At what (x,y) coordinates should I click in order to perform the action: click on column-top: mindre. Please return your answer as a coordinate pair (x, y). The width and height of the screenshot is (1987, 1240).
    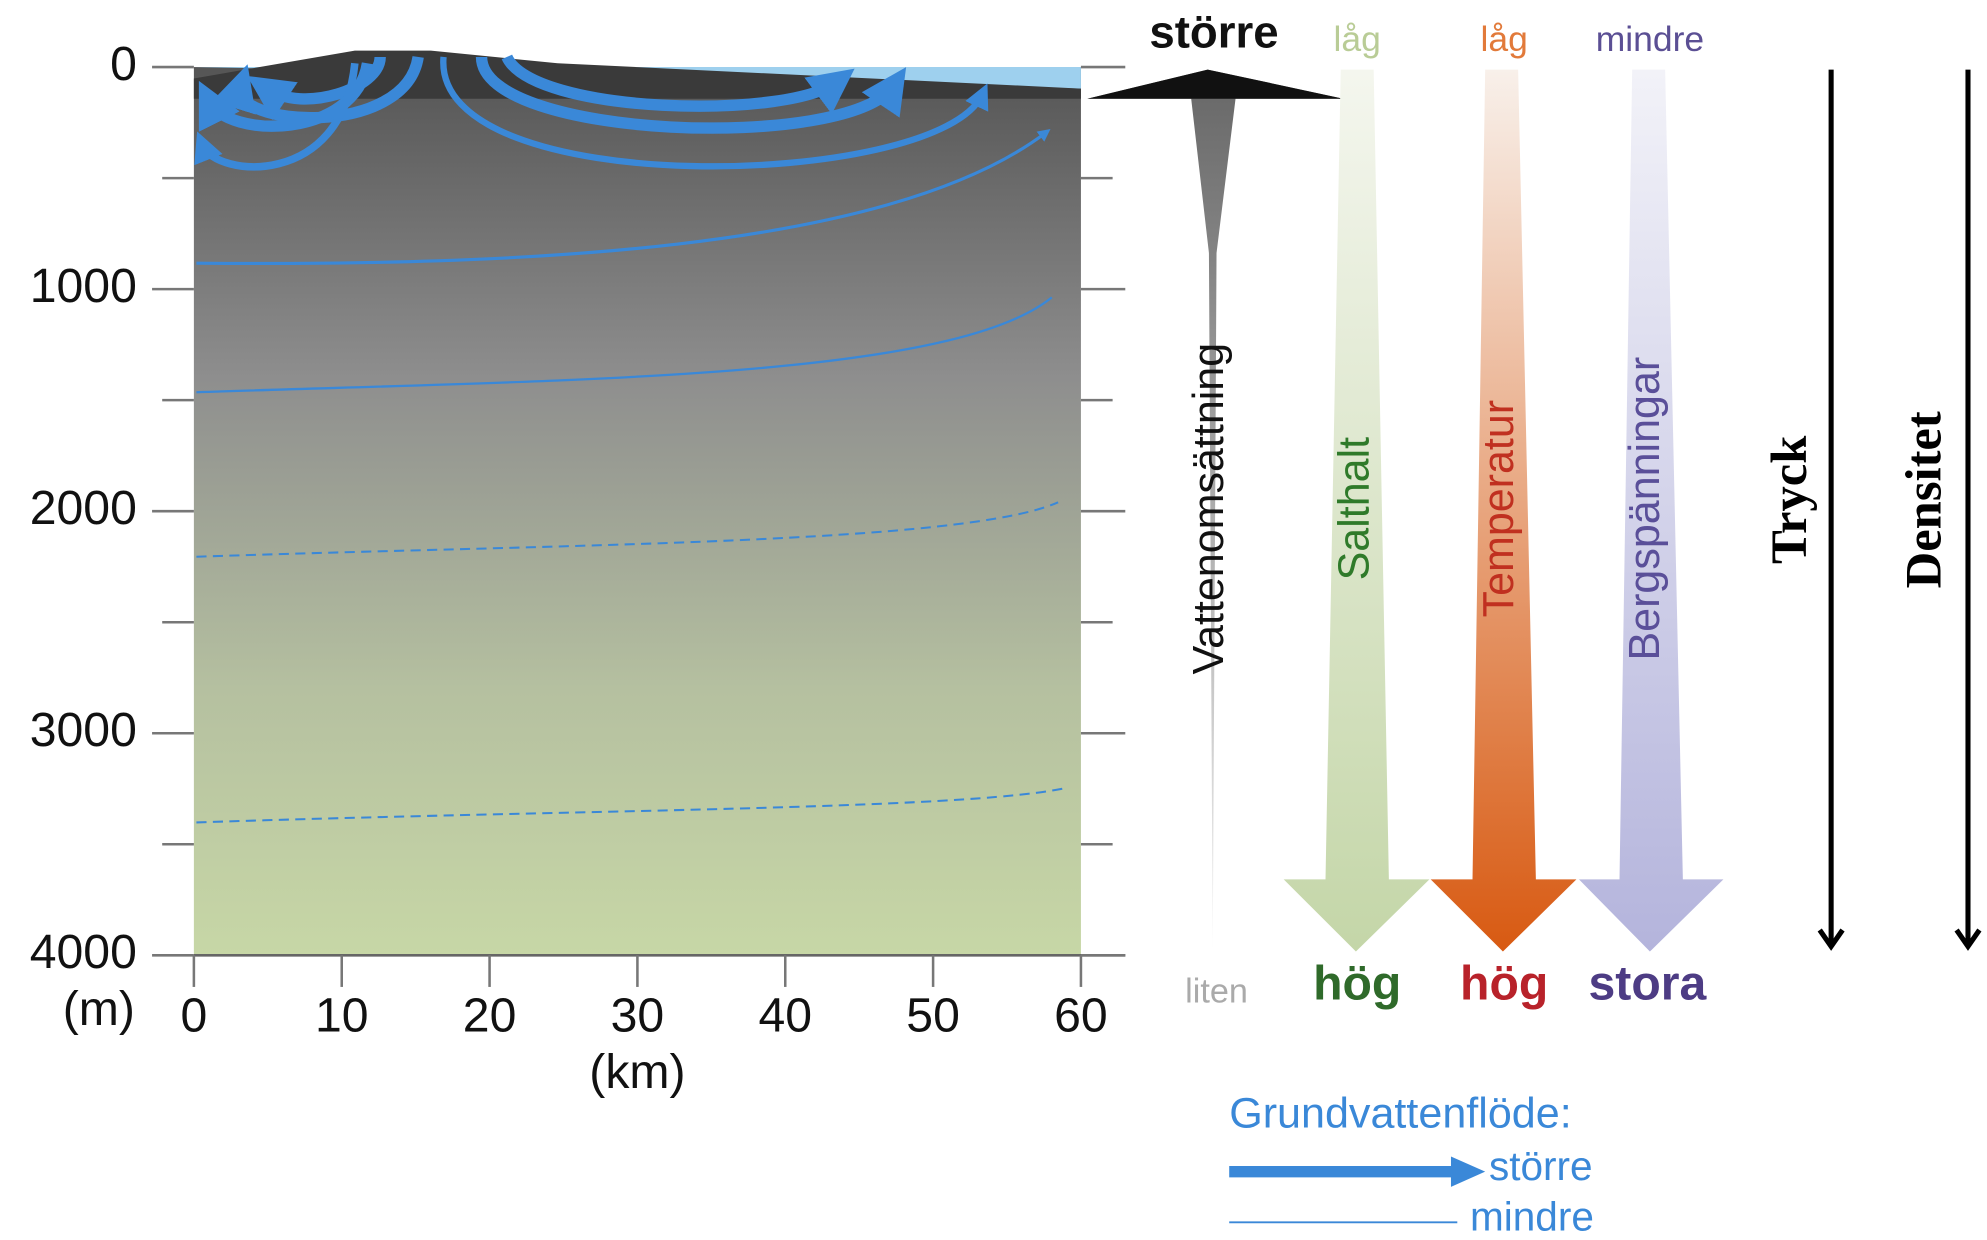
    Looking at the image, I should click on (1650, 39).